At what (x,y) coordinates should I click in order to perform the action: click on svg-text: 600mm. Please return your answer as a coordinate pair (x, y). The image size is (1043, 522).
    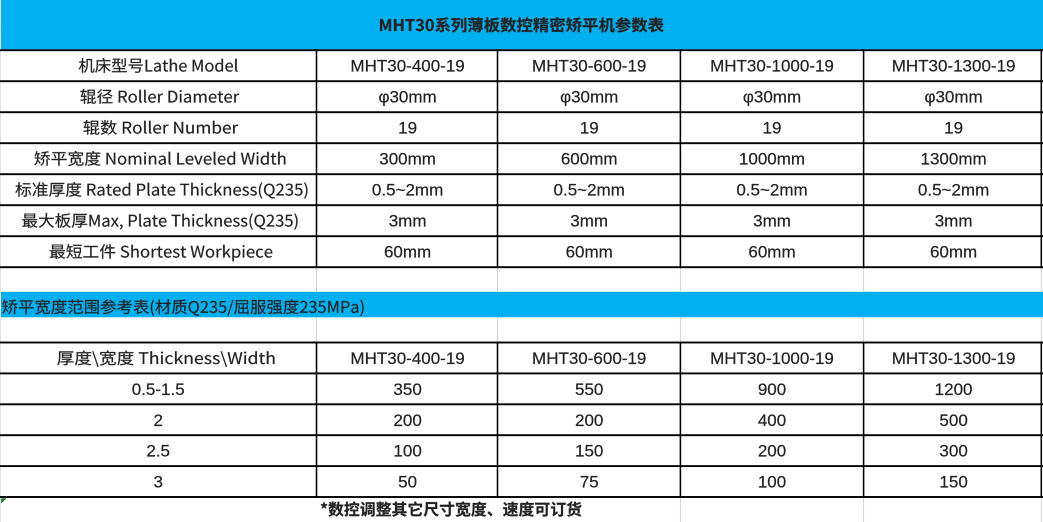
    Looking at the image, I should click on (589, 159).